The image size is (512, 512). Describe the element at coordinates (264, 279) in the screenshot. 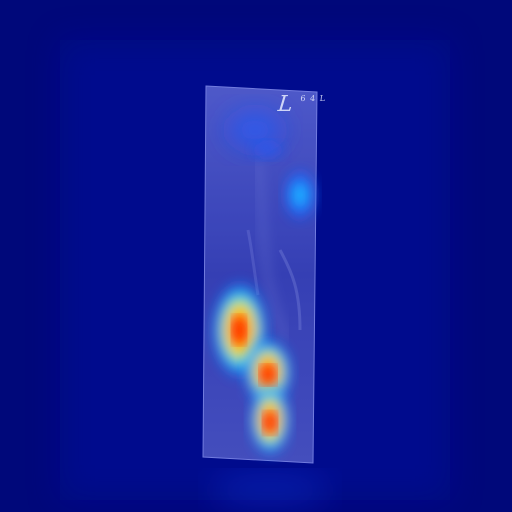

I see `heatmap-overlay` at that location.